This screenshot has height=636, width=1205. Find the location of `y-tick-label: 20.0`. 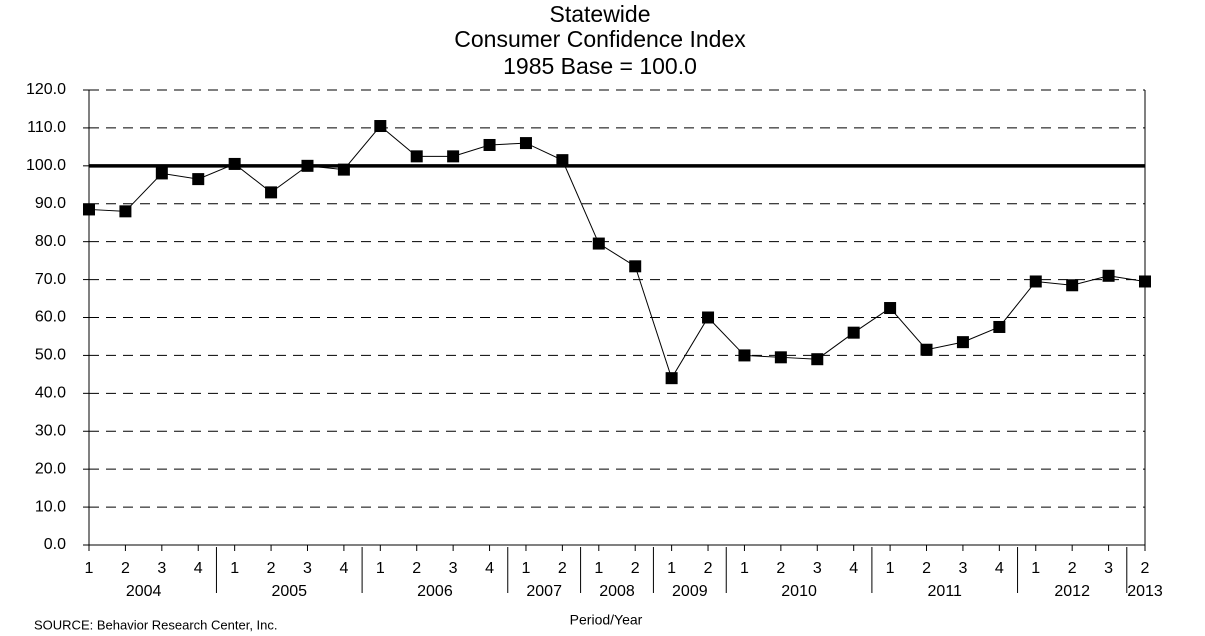

y-tick-label: 20.0 is located at coordinates (50, 468).